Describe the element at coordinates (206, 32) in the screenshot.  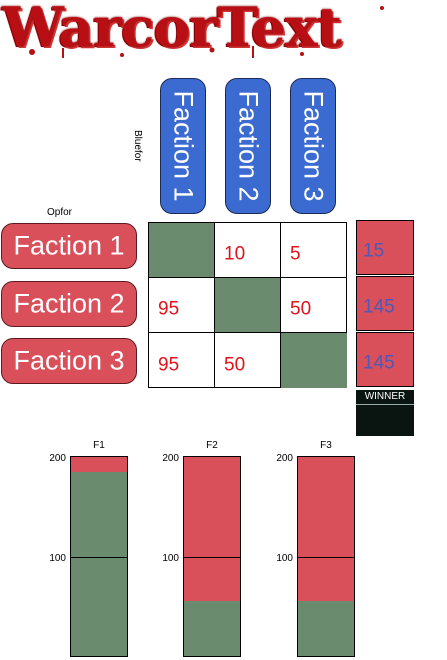
I see `logo-splatter-icon` at that location.